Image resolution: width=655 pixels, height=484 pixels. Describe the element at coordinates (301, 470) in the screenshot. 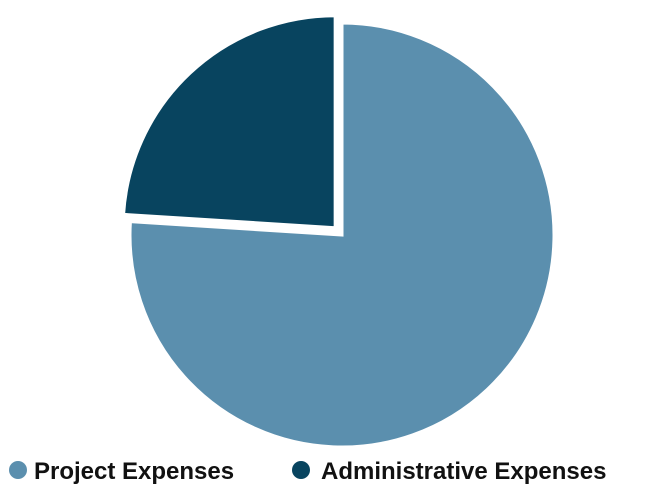

I see `legend-swatch-administrative-expenses` at that location.